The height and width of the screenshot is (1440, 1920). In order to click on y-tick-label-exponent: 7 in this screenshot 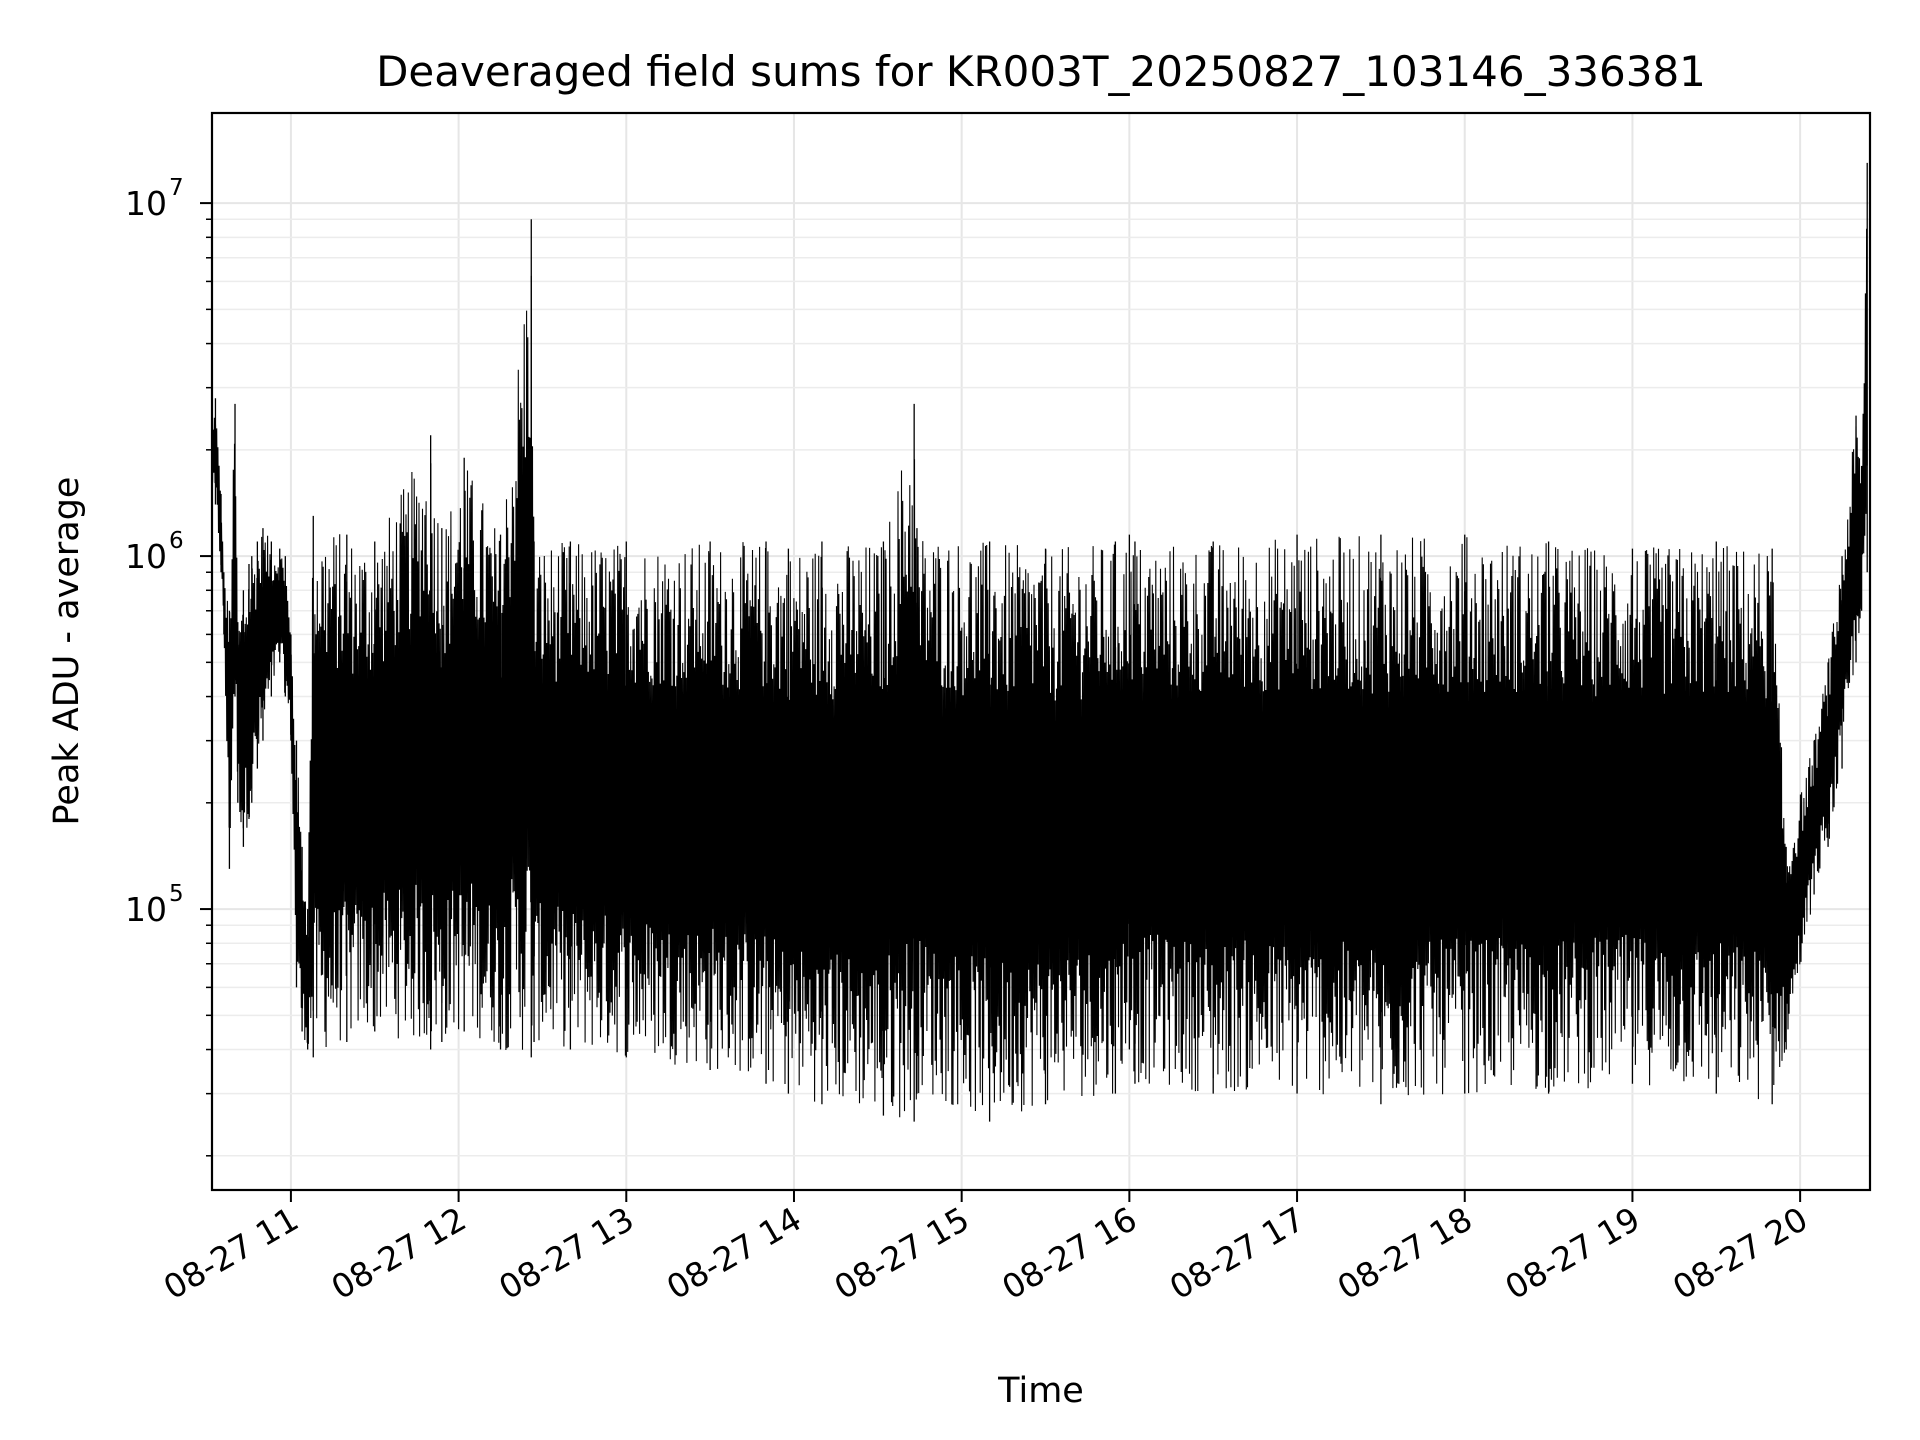, I will do `click(176, 188)`.